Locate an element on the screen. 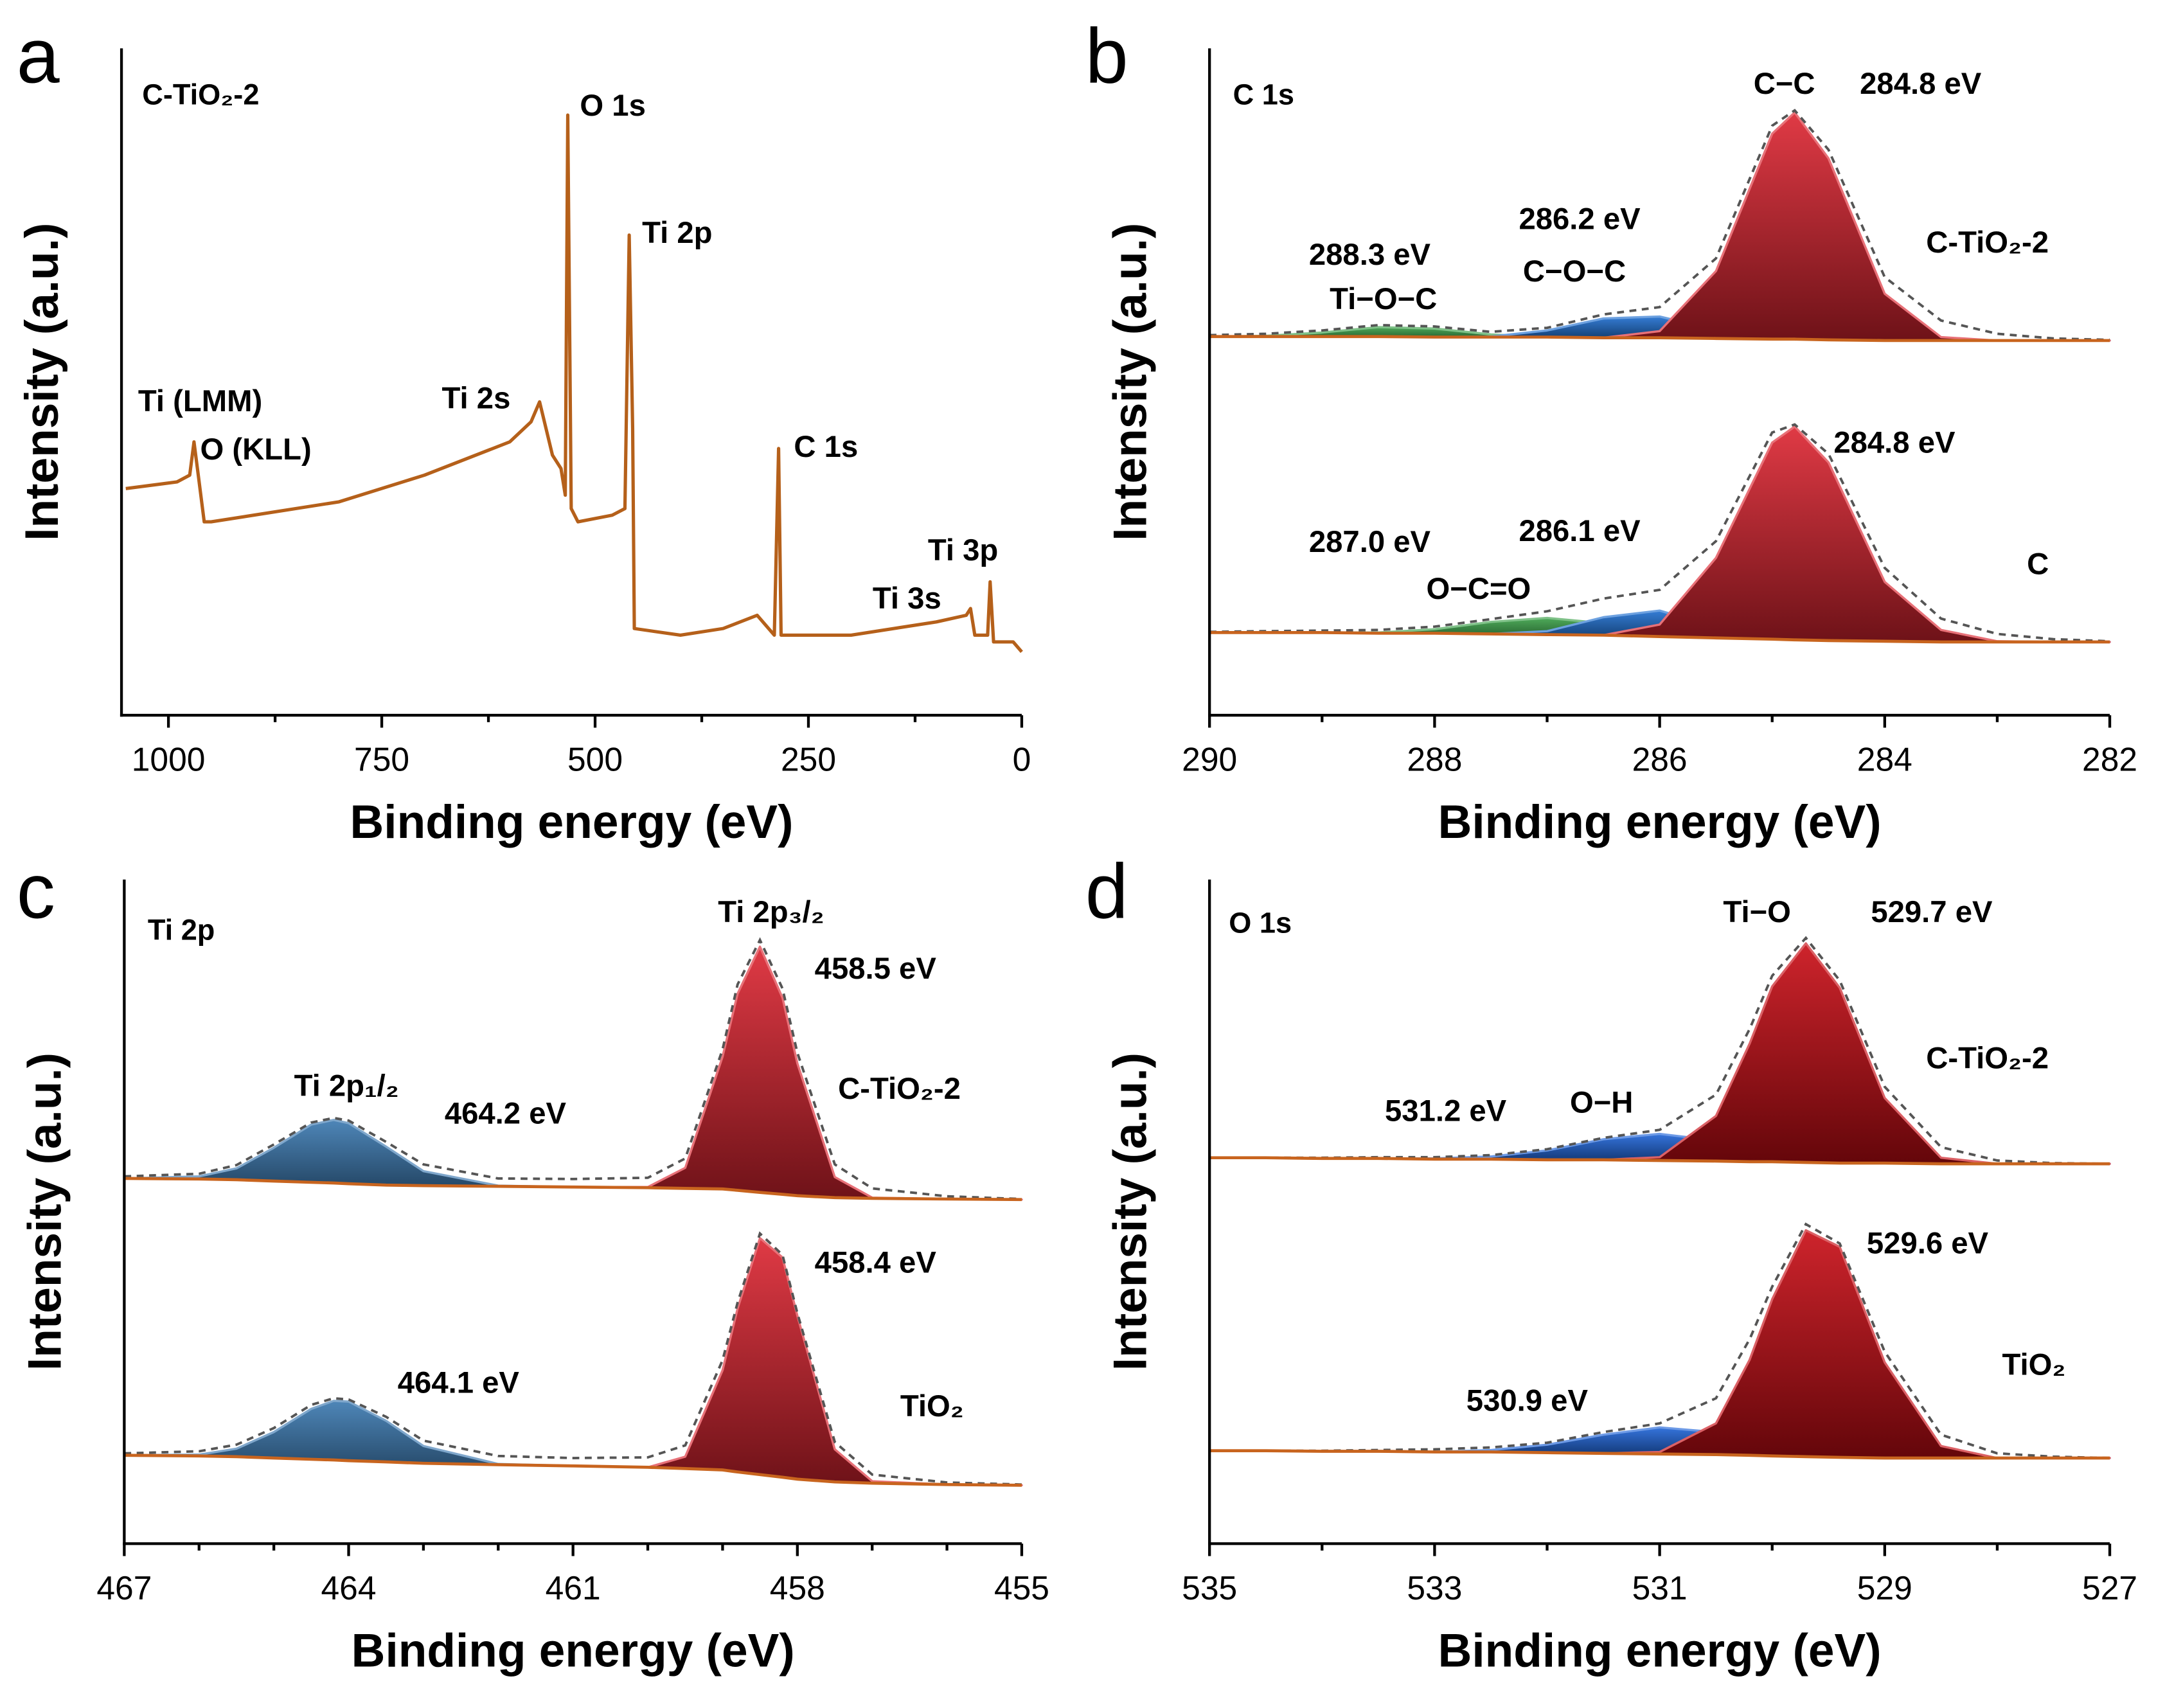 This screenshot has height=1708, width=2165. annotation: 530.9 eV is located at coordinates (1527, 1401).